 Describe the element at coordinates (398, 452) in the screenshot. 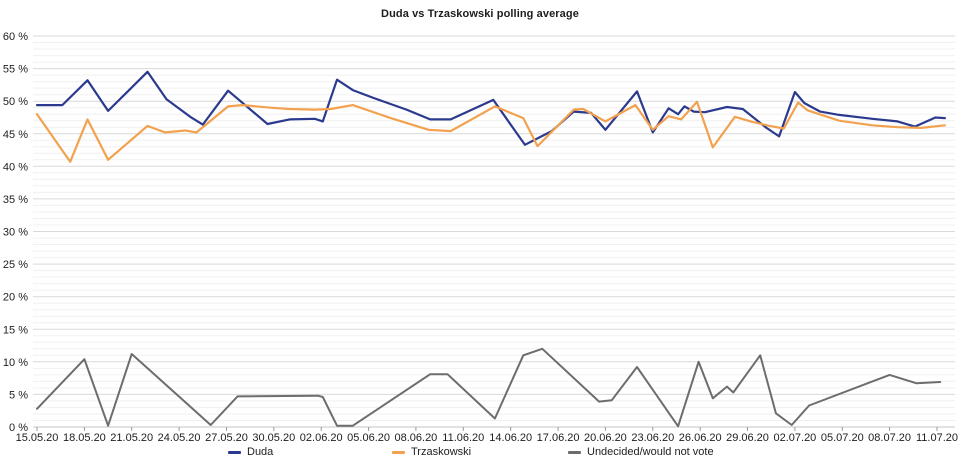

I see `trzaskowski-series-swatch` at that location.